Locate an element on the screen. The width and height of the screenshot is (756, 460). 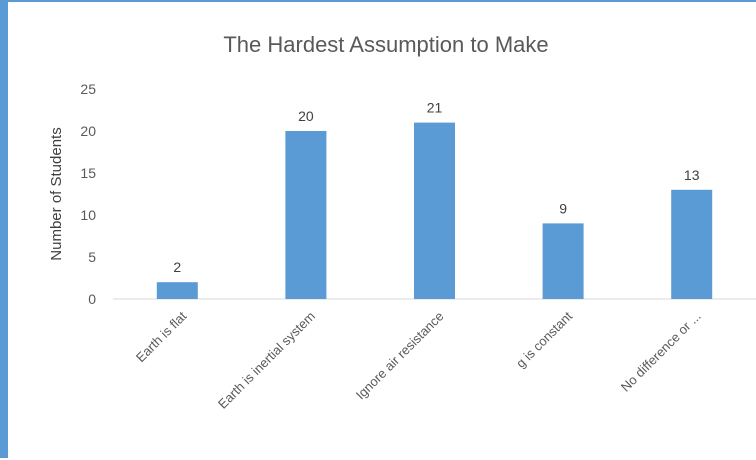
y-tick-label: 0 is located at coordinates (92, 299).